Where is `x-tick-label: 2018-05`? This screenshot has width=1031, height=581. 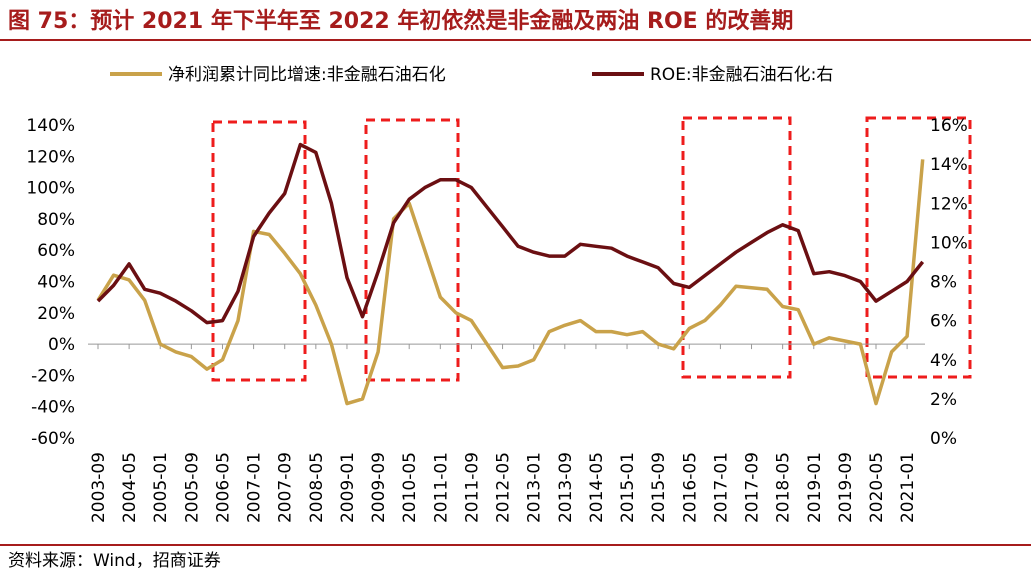 x-tick-label: 2018-05 is located at coordinates (784, 487).